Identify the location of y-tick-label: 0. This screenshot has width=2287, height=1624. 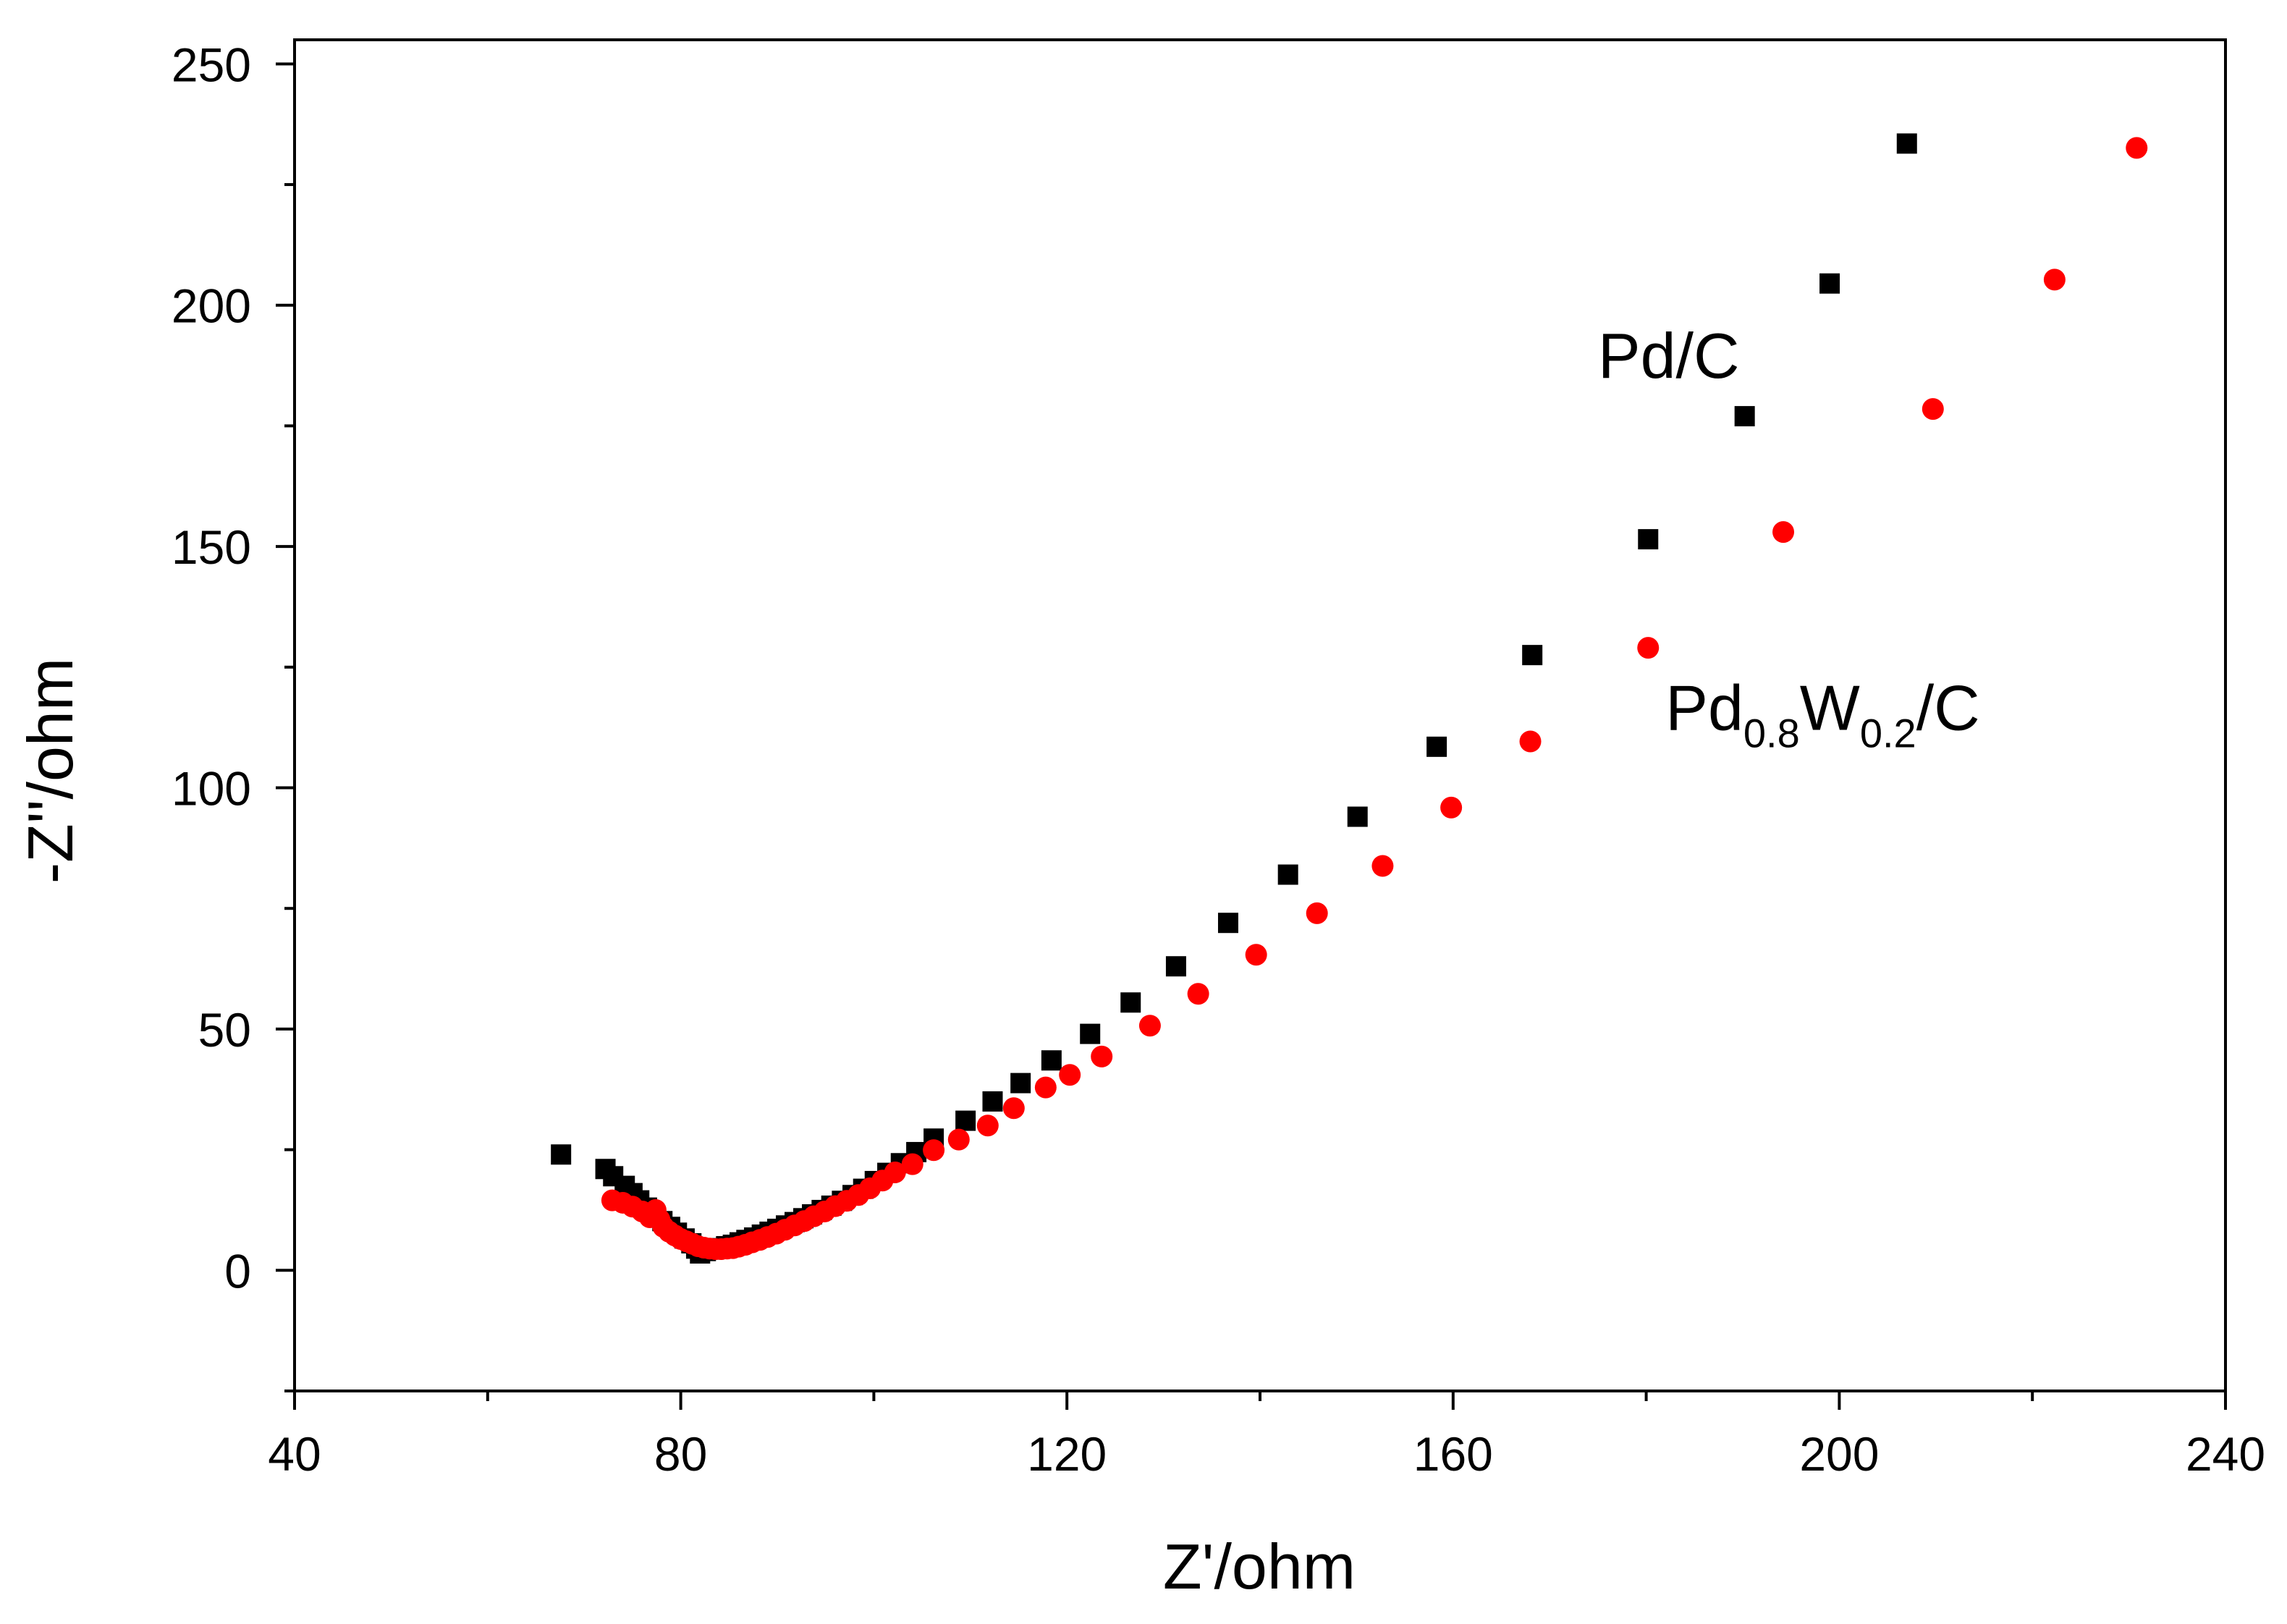
(238, 1271).